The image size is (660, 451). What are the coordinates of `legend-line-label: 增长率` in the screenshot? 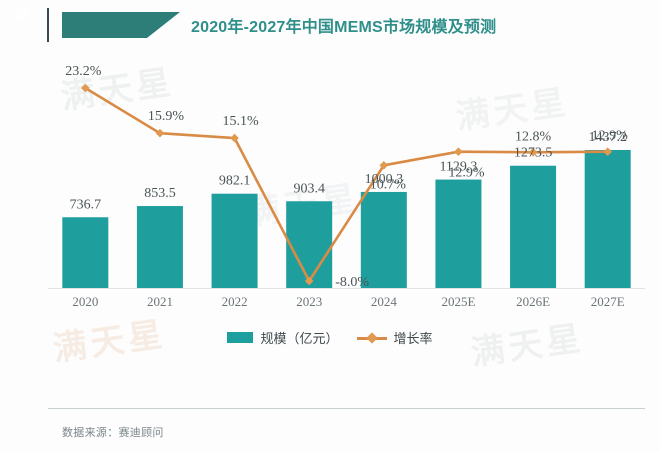 It's located at (413, 338).